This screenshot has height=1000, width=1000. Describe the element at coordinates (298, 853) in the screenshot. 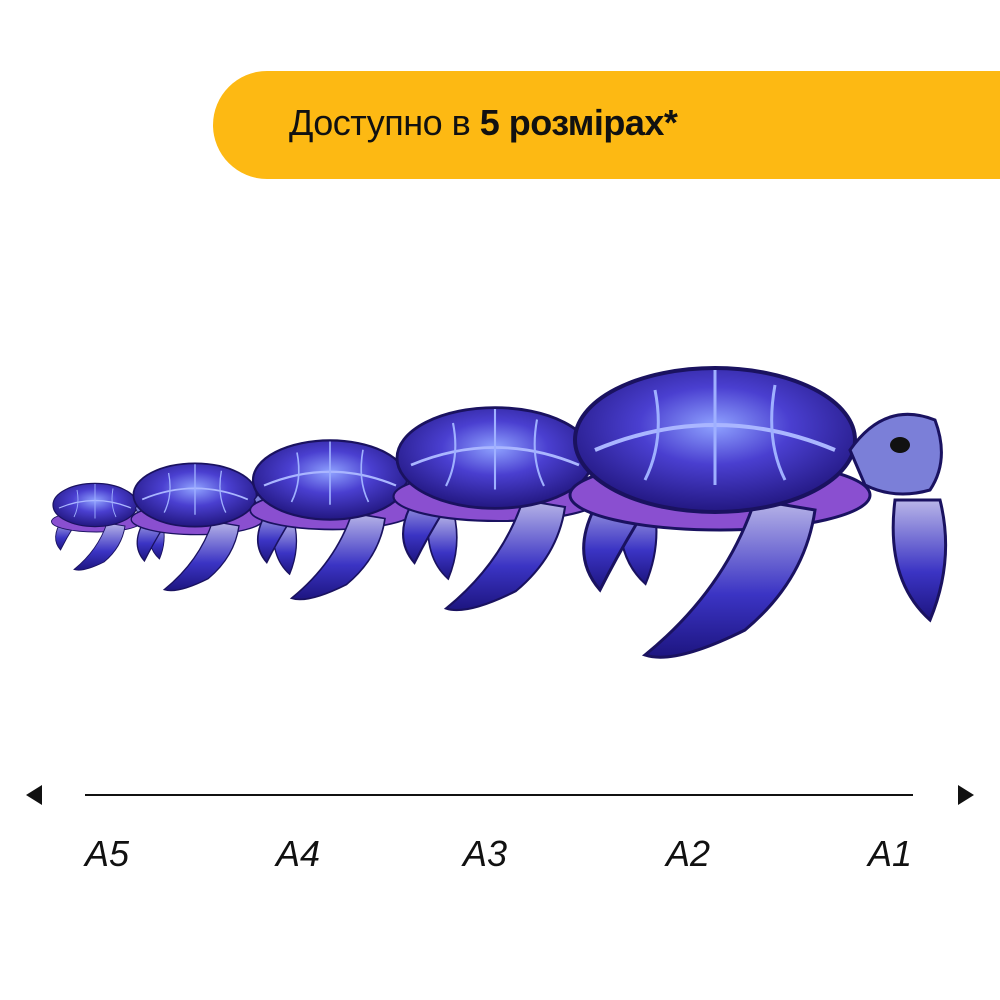

I see `size-label-a4: A4` at that location.